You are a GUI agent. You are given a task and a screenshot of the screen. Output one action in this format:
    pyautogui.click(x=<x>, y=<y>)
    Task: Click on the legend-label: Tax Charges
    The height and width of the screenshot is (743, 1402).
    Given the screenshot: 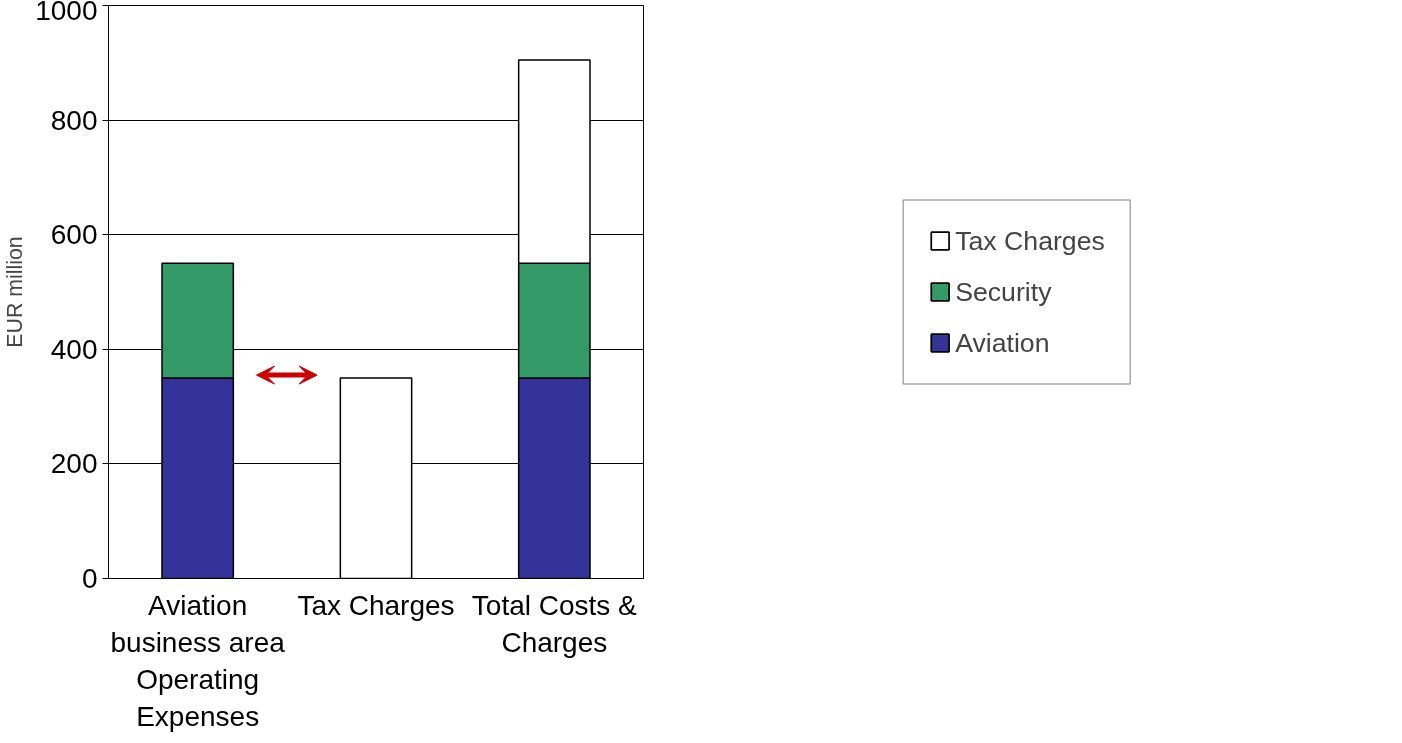 What is the action you would take?
    pyautogui.click(x=1030, y=240)
    